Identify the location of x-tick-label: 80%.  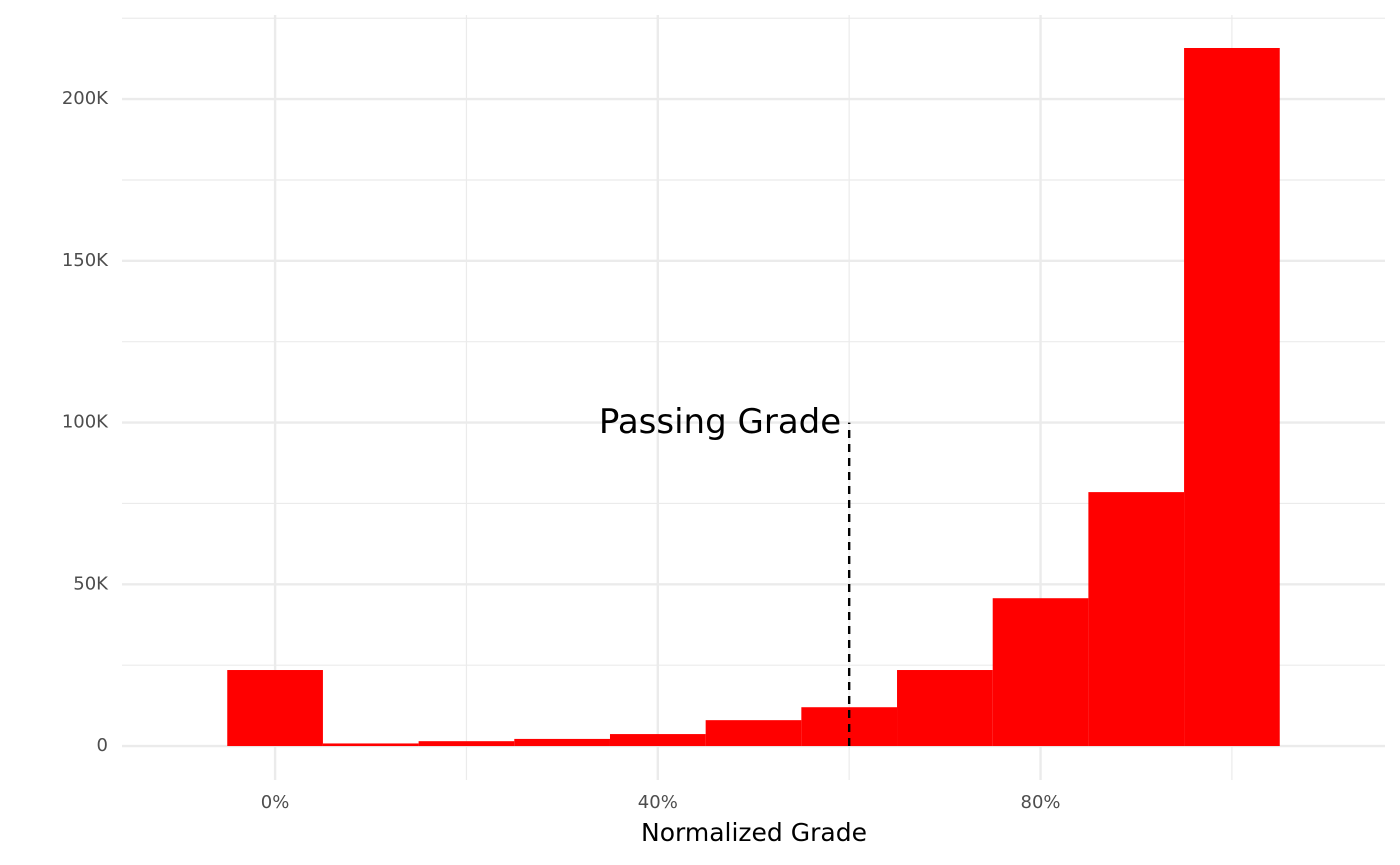
(1041, 802).